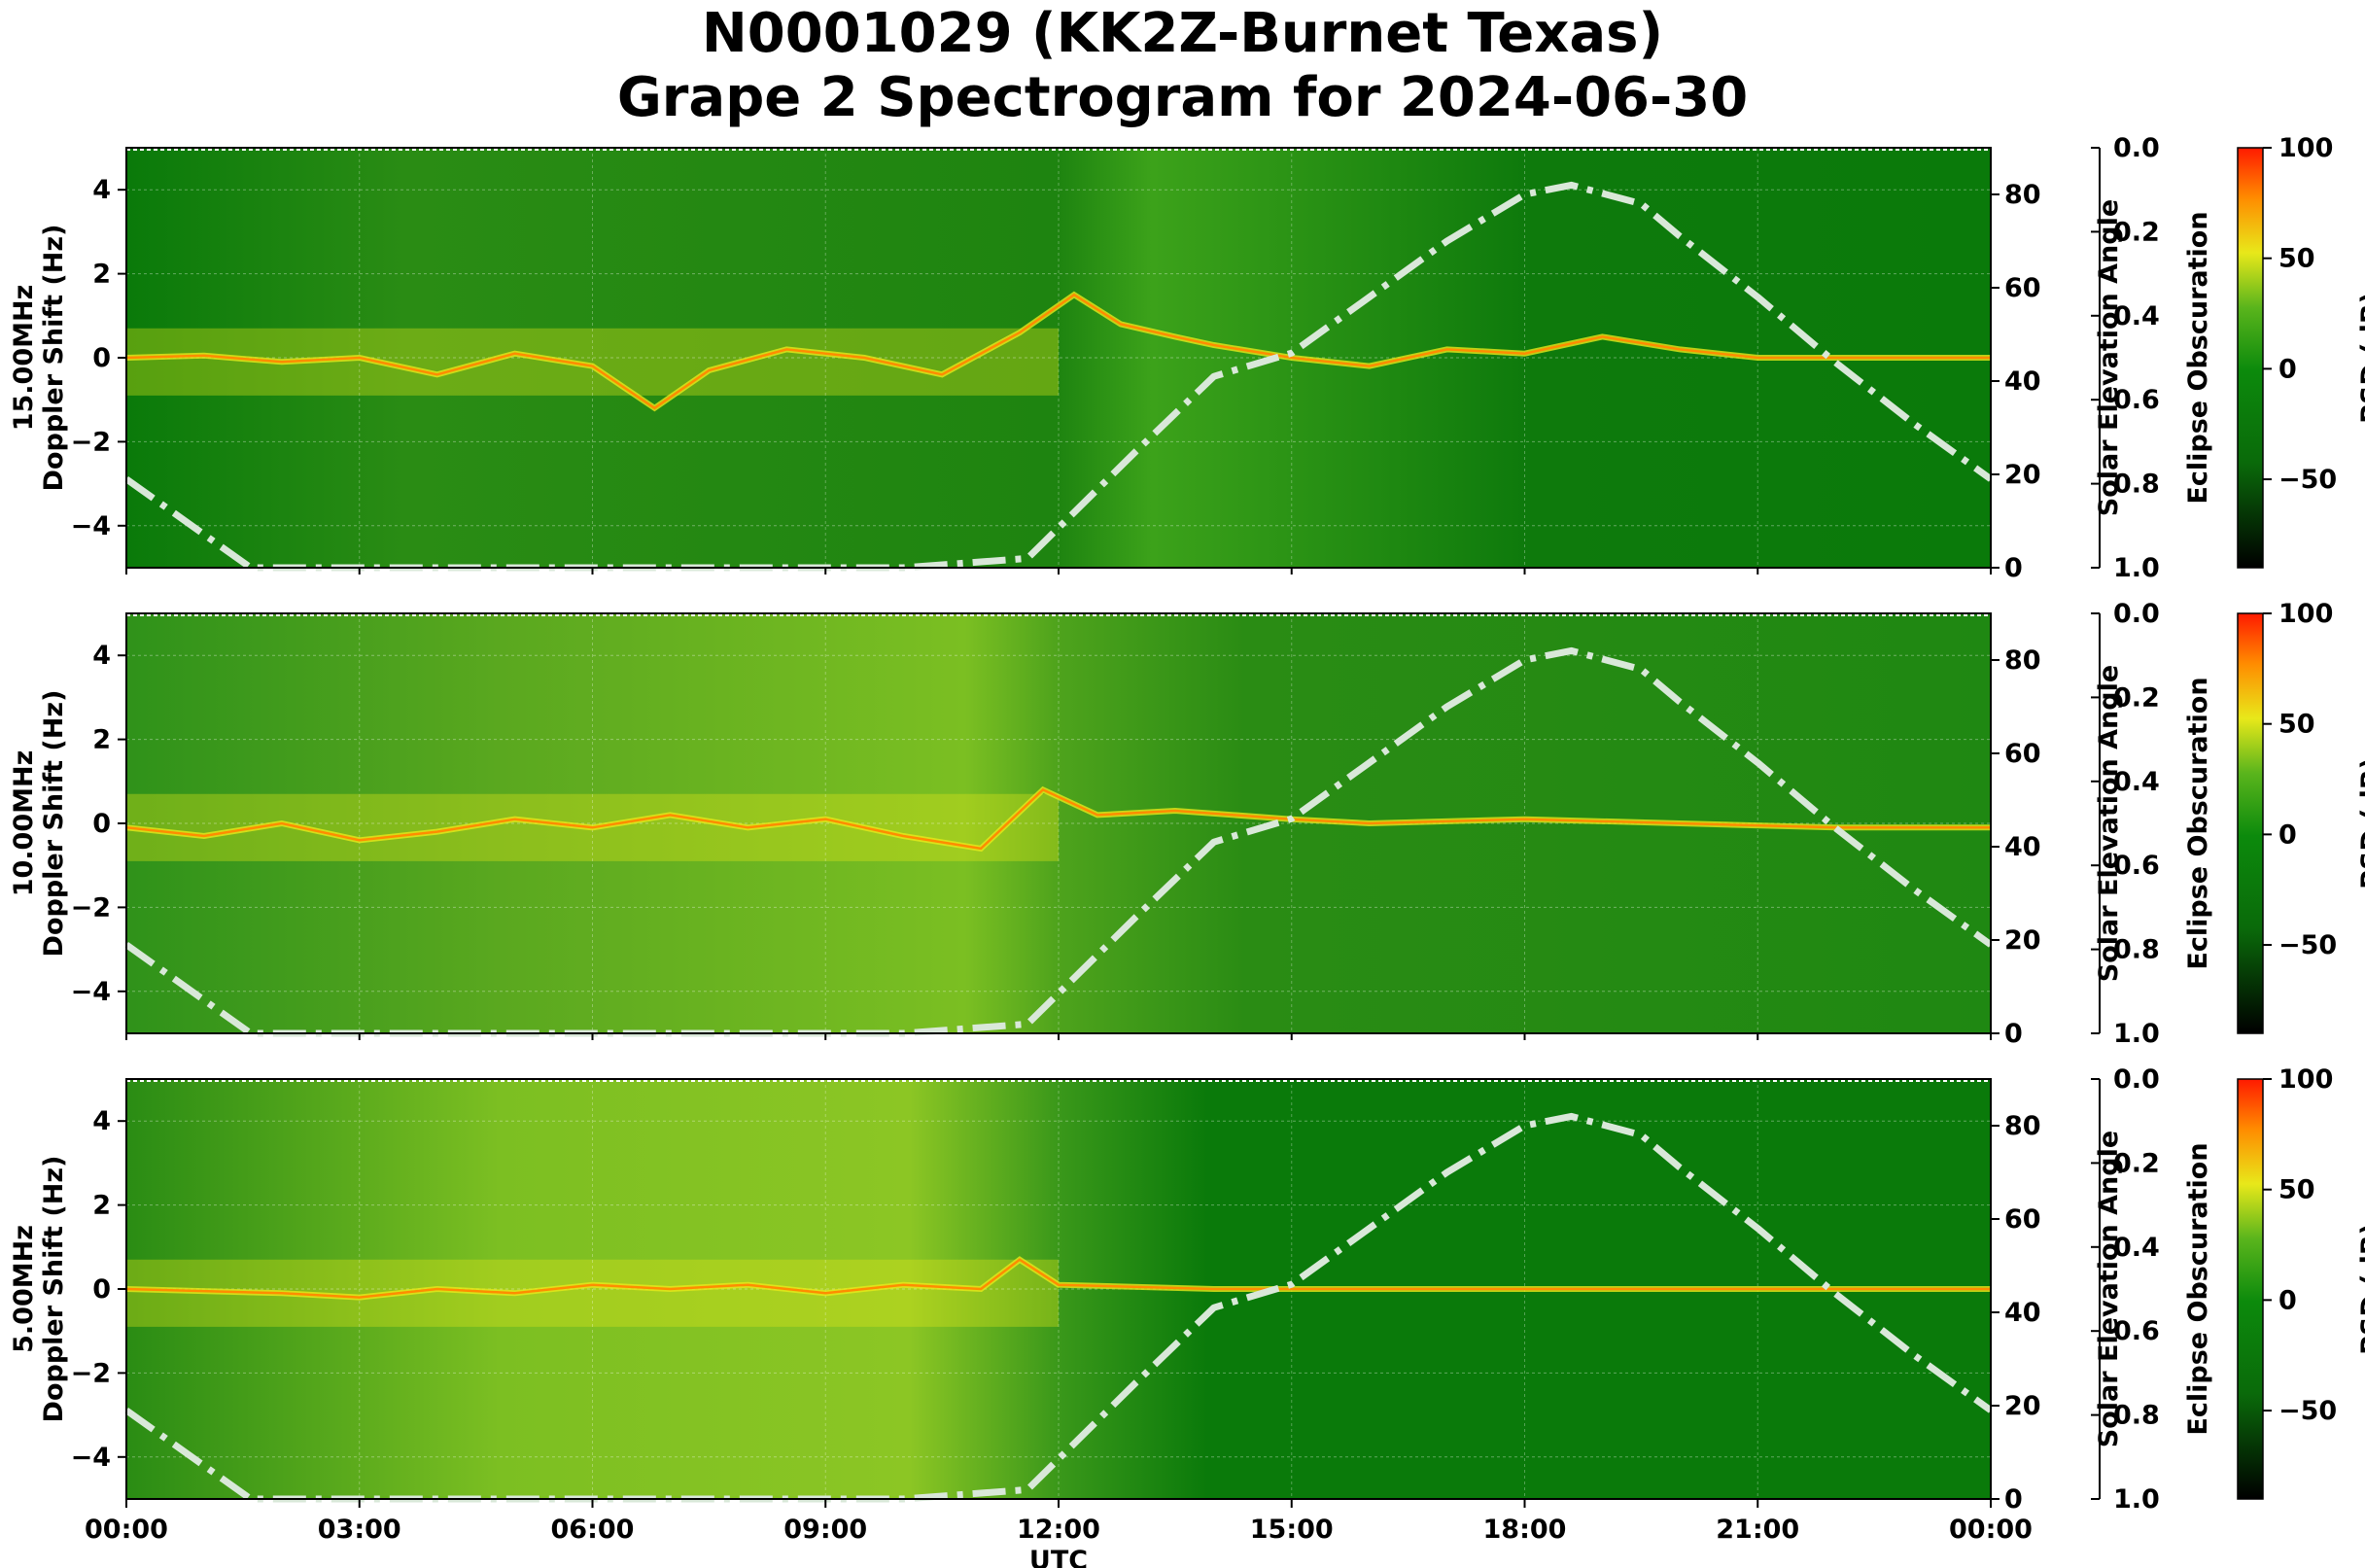 The height and width of the screenshot is (1568, 2365). What do you see at coordinates (1182, 33) in the screenshot?
I see `chart-title-line1: N0001029 (KK2Z-Burnet Texas)` at bounding box center [1182, 33].